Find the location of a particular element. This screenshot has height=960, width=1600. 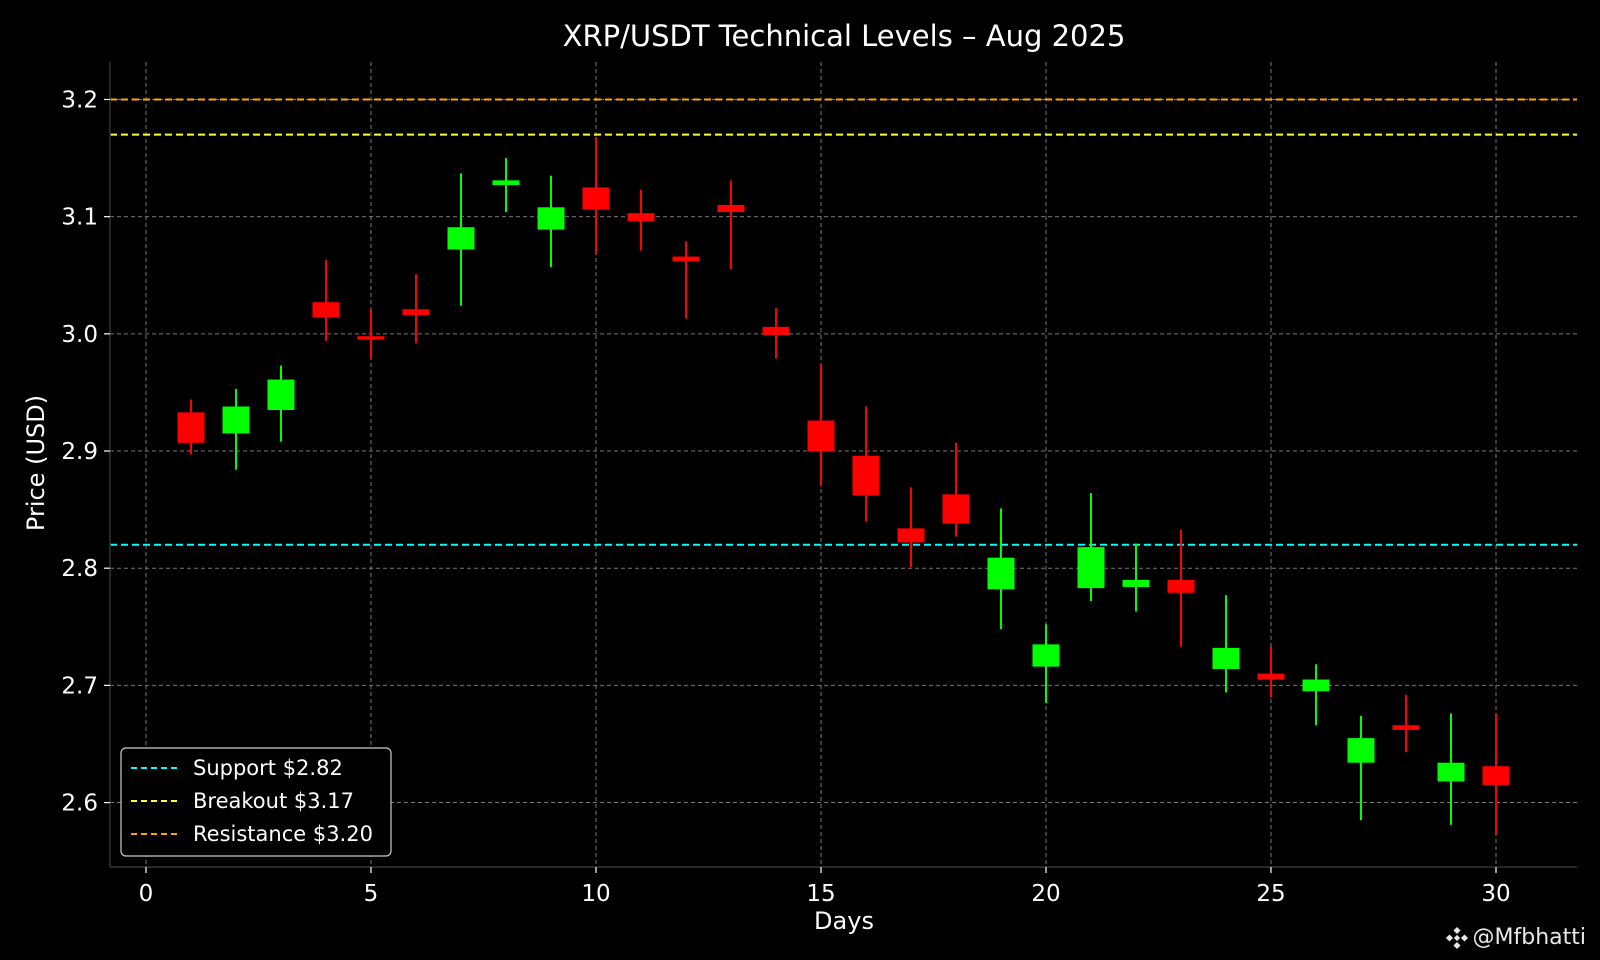

x-tick-label: 0 is located at coordinates (146, 894).